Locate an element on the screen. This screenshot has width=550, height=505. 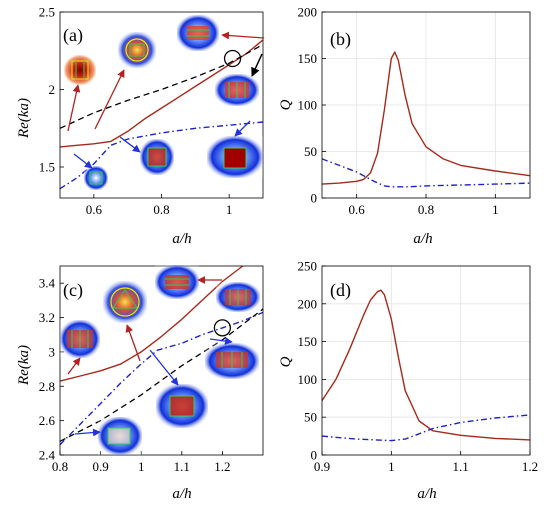
field-inset-c-lower is located at coordinates (182, 406).